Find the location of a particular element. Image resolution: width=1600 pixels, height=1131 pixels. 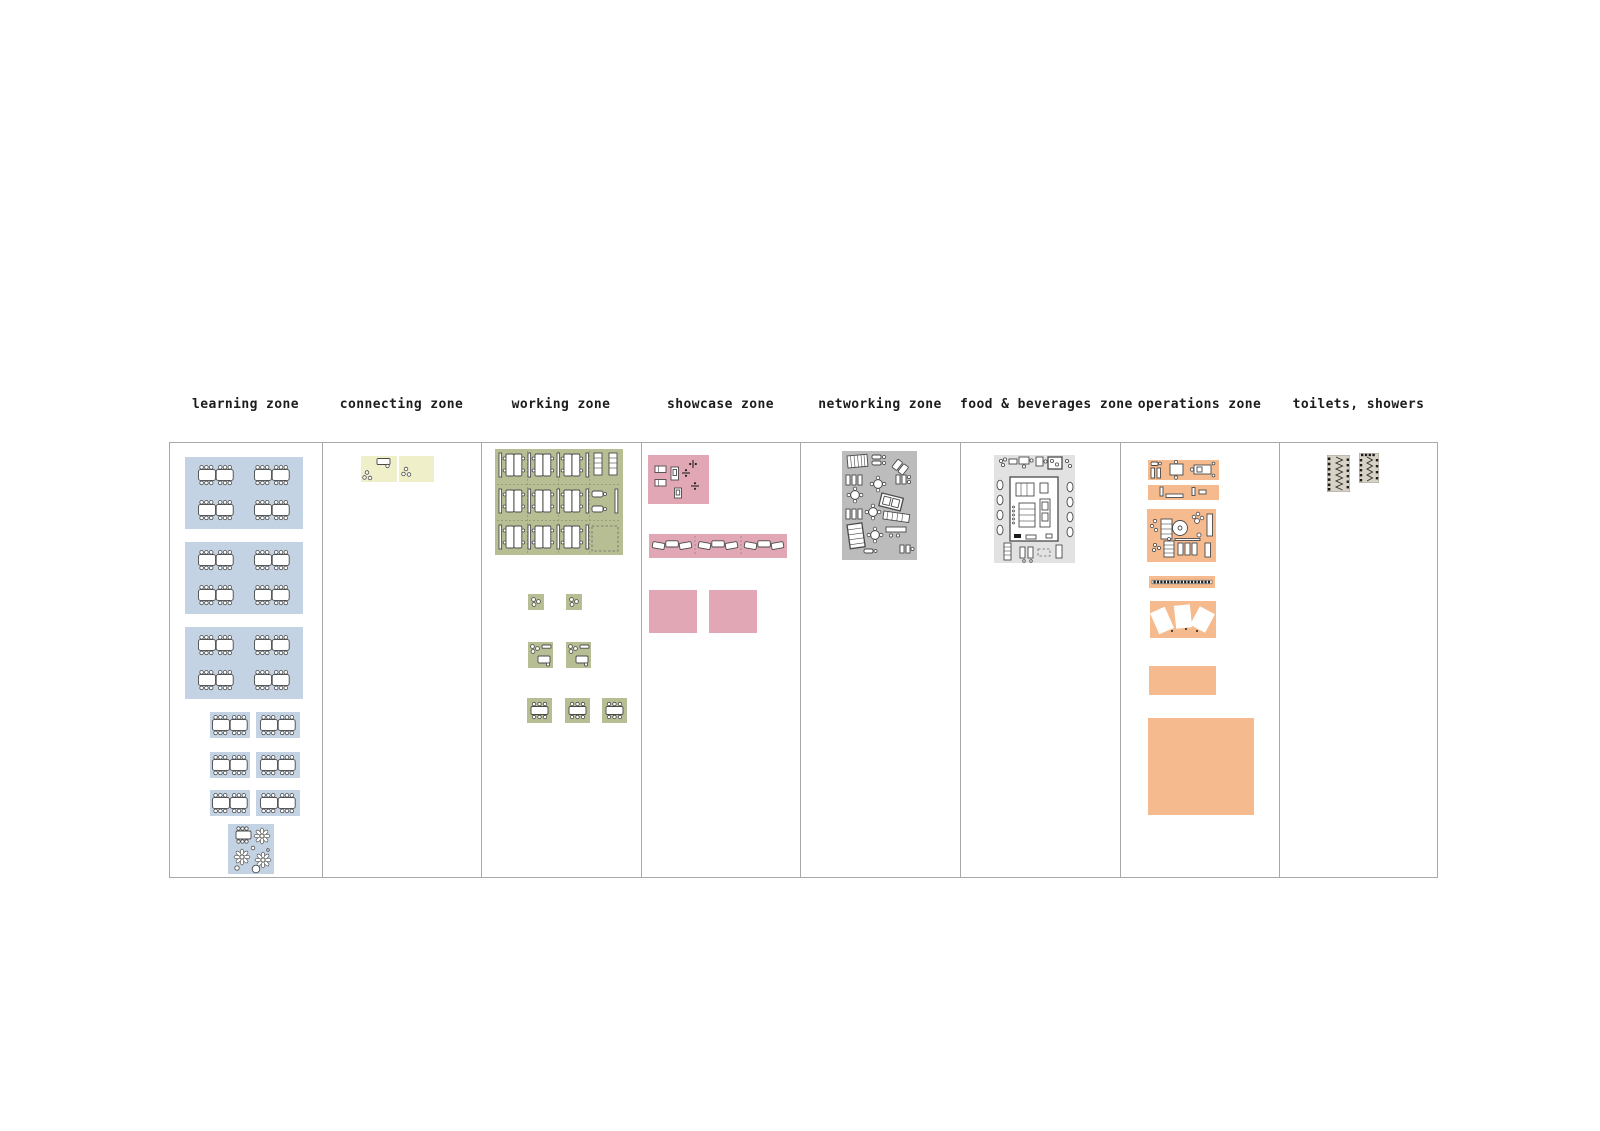

connecting-cluster-module is located at coordinates (416, 469).